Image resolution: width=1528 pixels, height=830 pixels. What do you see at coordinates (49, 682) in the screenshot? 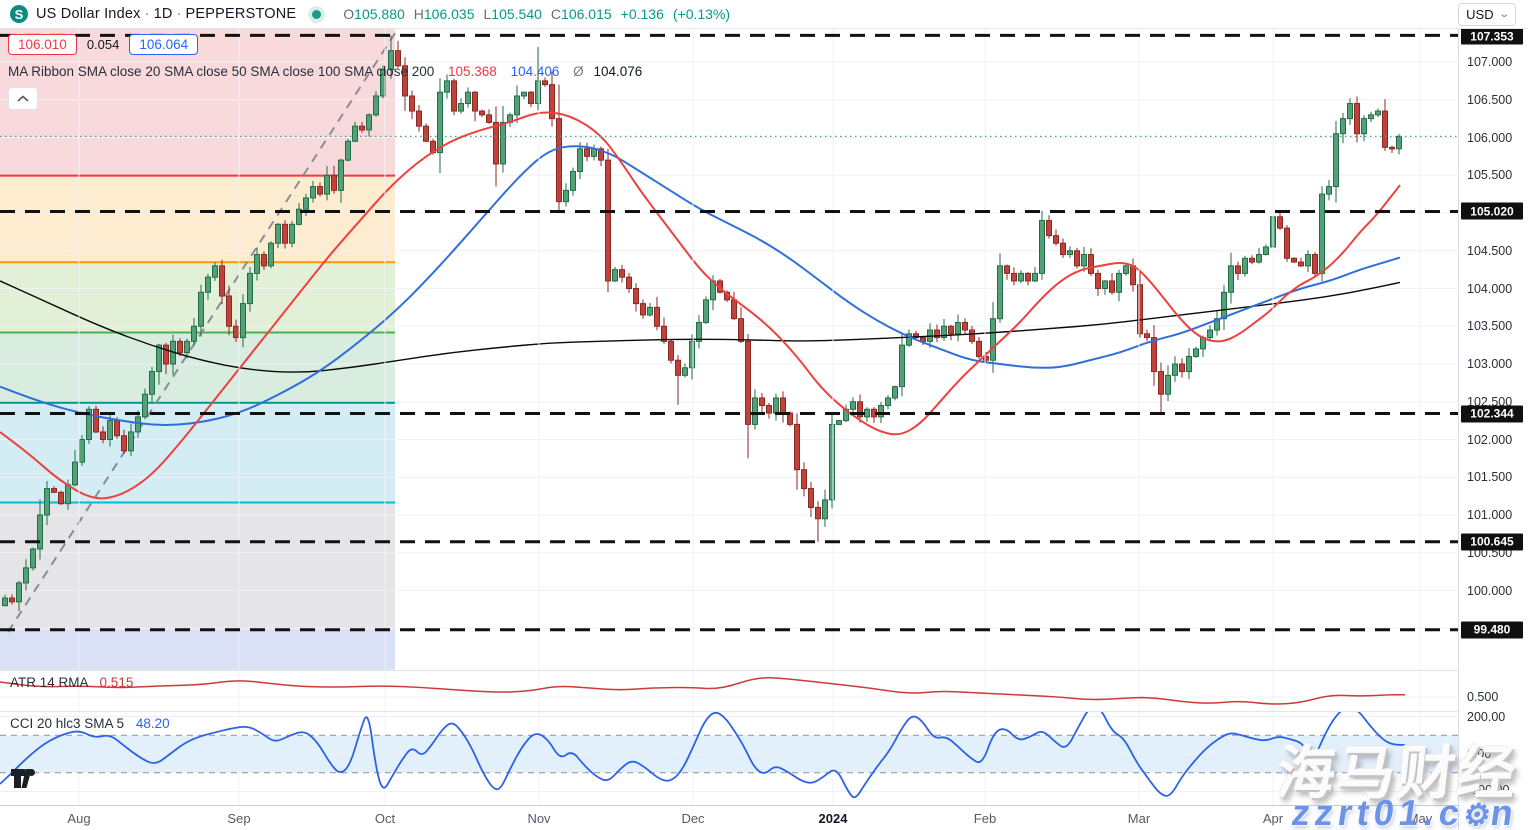
I see `atr-title: ATR 14 RMA` at bounding box center [49, 682].